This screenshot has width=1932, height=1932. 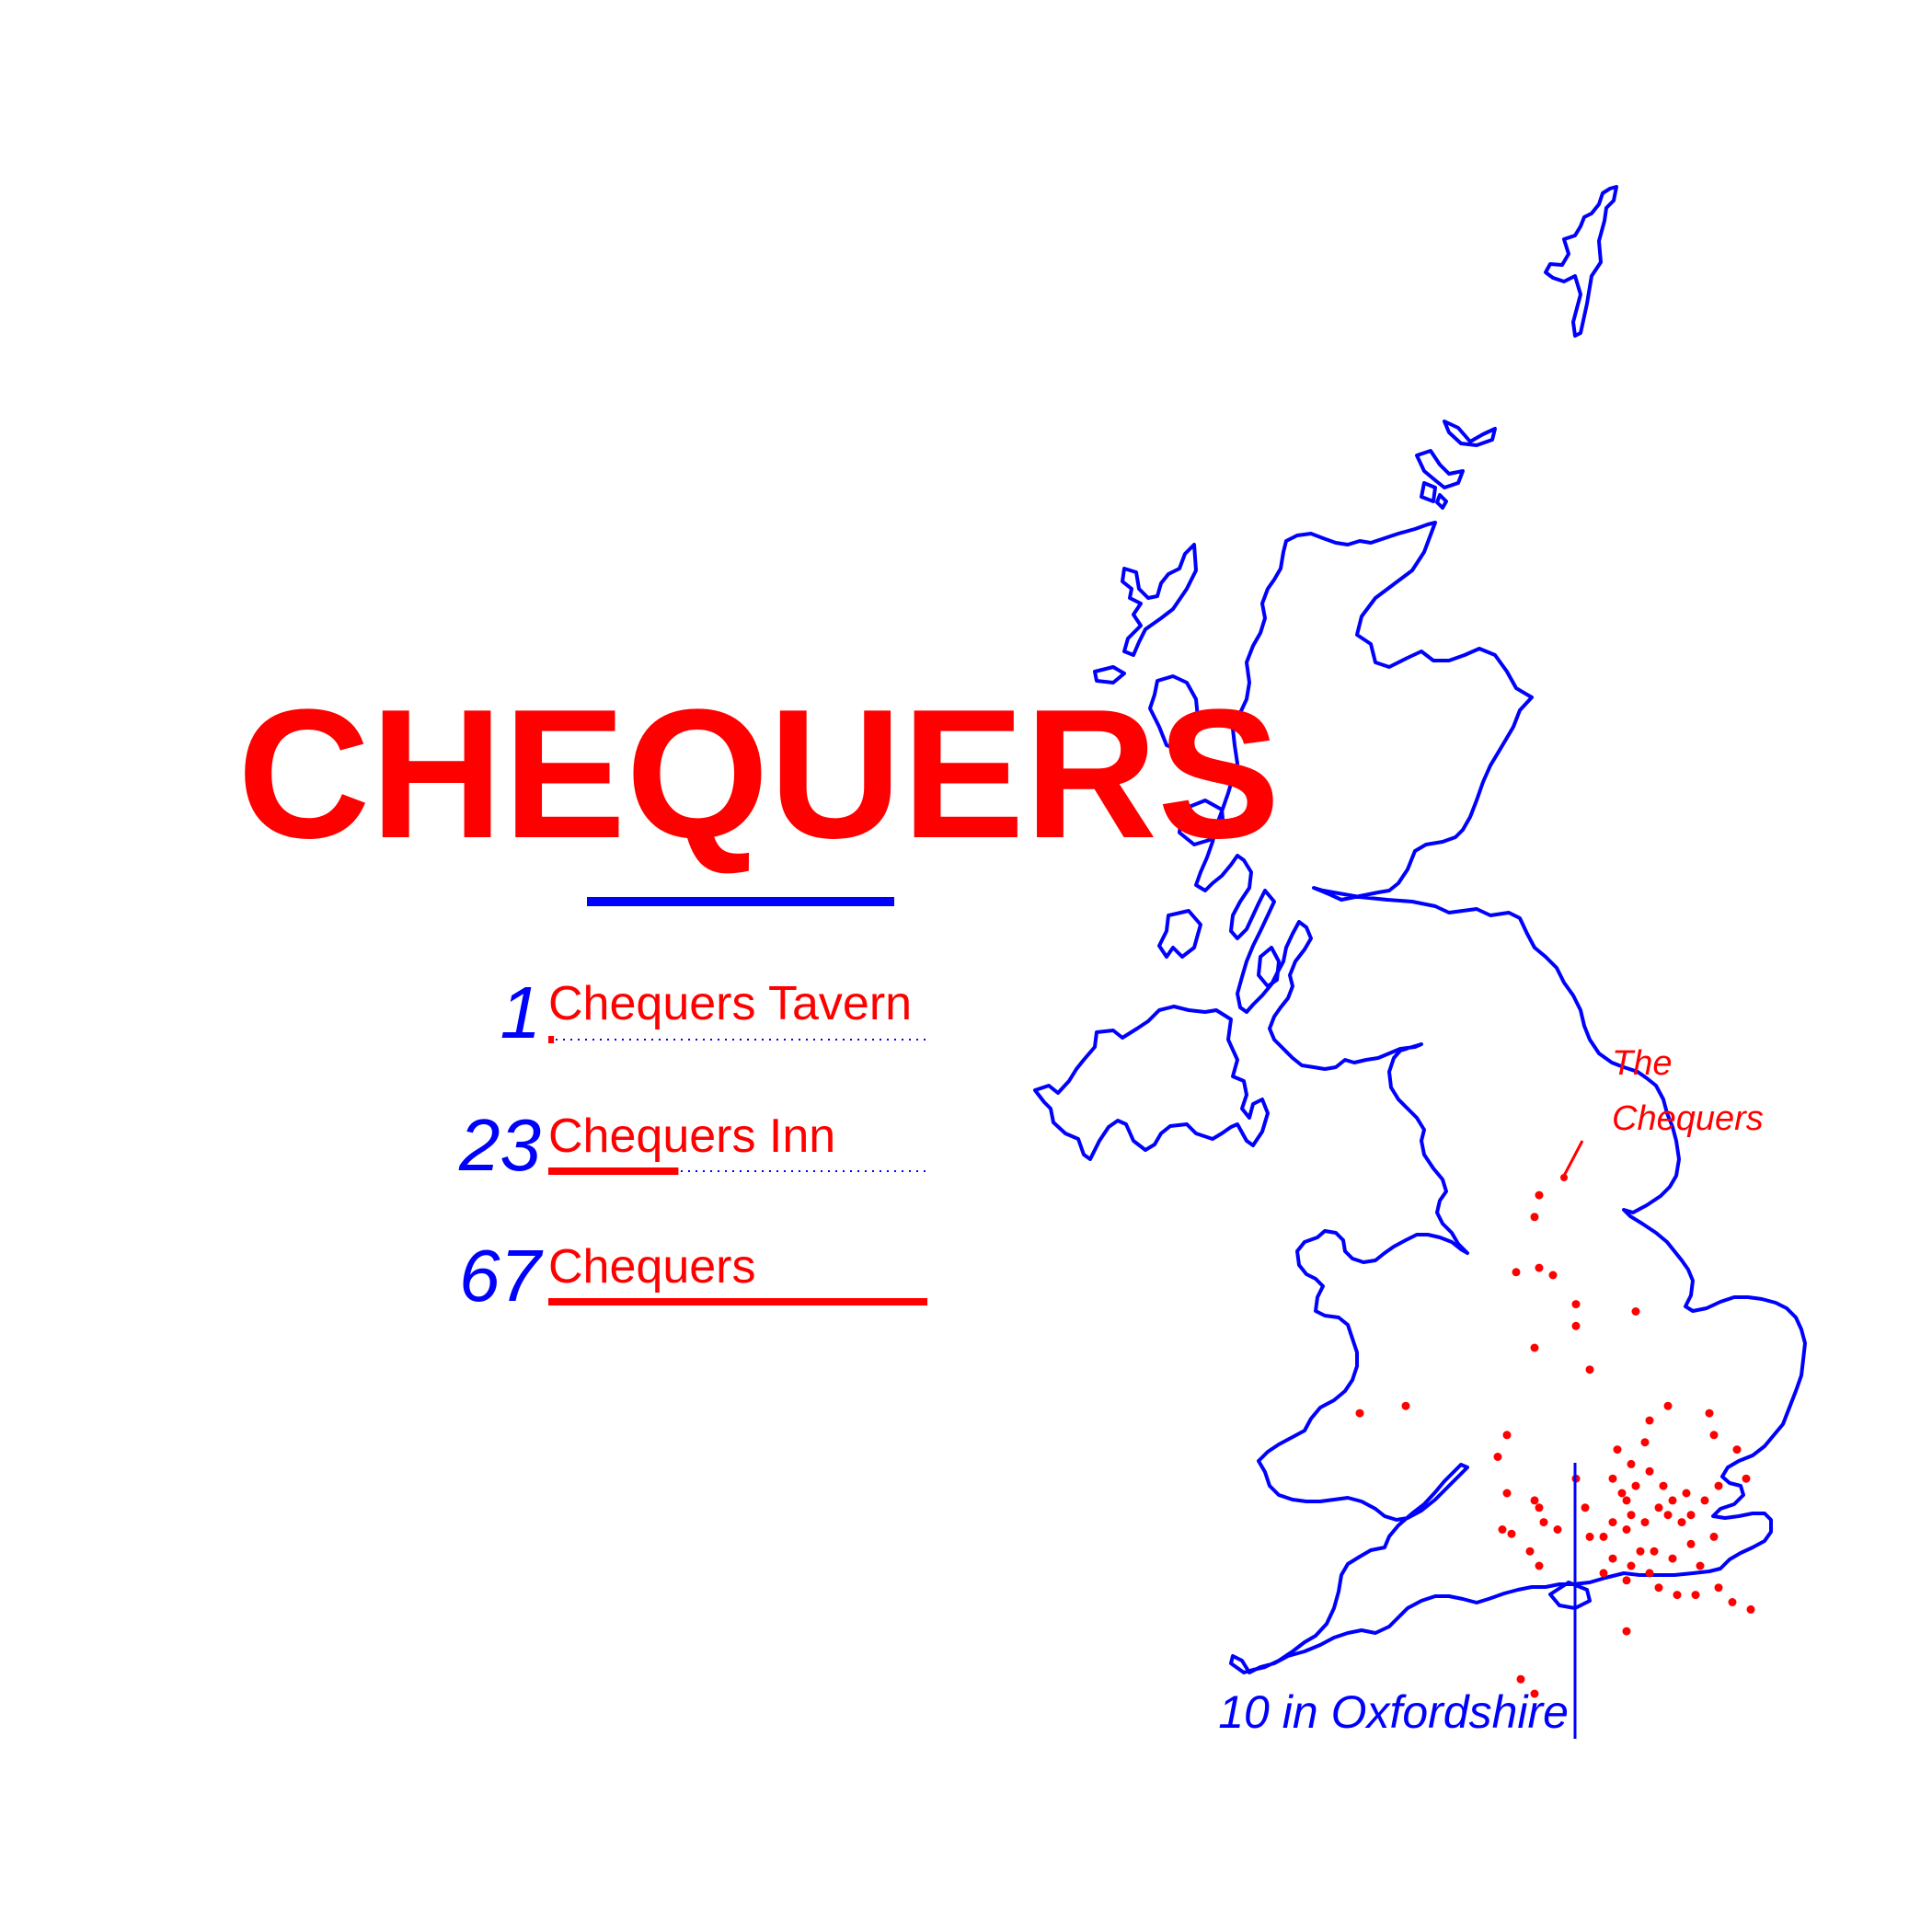 What do you see at coordinates (1159, 600) in the screenshot?
I see `lewis-coastline` at bounding box center [1159, 600].